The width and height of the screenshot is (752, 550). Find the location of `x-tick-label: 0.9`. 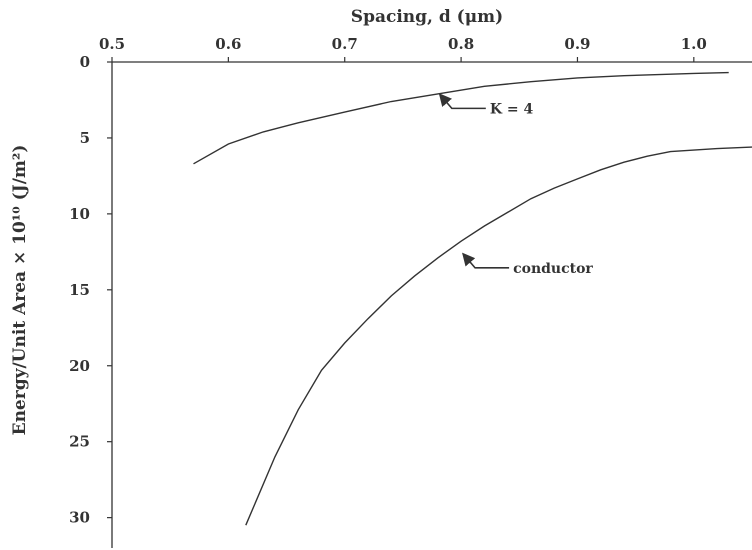

x-tick-label: 0.9 is located at coordinates (577, 44).